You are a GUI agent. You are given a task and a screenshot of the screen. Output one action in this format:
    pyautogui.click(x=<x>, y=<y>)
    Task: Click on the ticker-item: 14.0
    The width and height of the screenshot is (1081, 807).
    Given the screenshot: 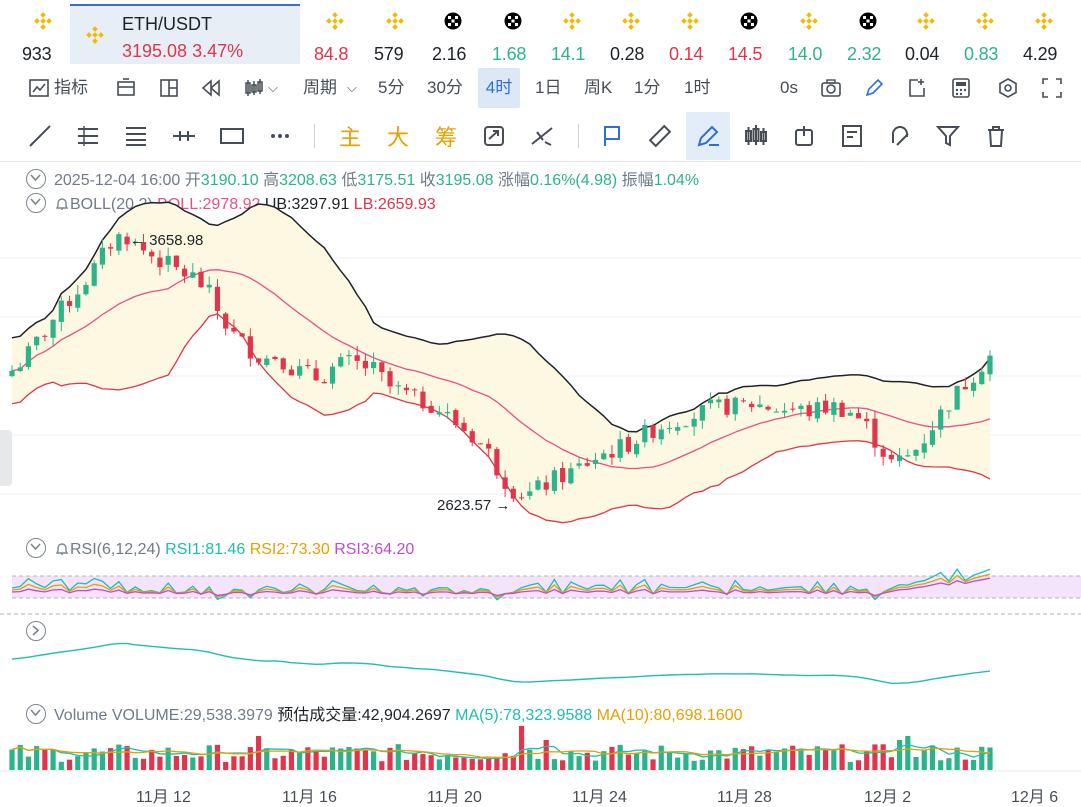 What is the action you would take?
    pyautogui.click(x=817, y=35)
    